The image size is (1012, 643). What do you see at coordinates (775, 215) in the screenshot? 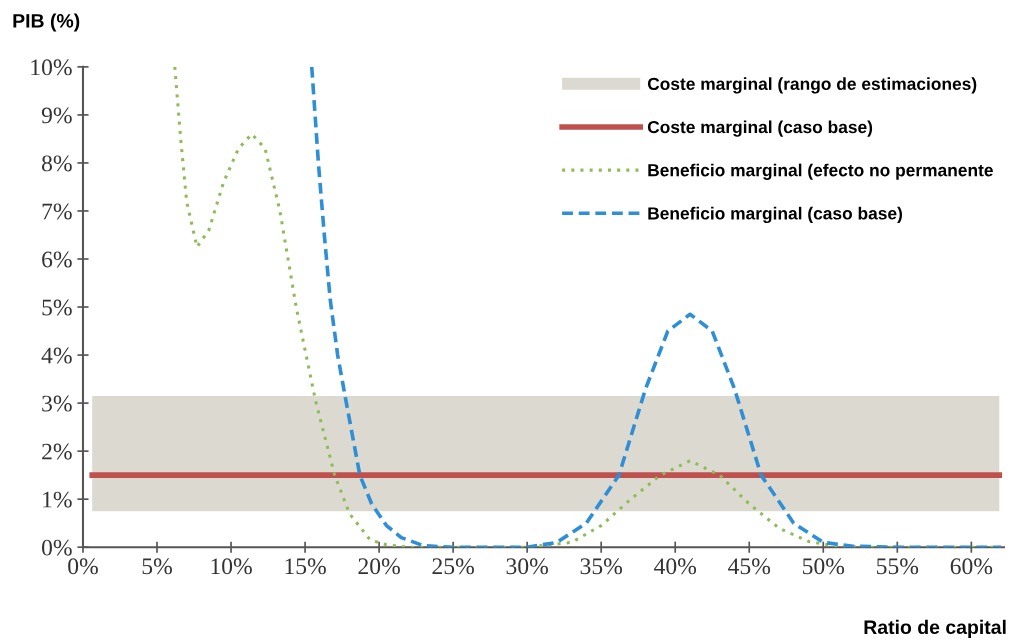
I see `legend-label: Beneficio marginal (caso base)` at bounding box center [775, 215].